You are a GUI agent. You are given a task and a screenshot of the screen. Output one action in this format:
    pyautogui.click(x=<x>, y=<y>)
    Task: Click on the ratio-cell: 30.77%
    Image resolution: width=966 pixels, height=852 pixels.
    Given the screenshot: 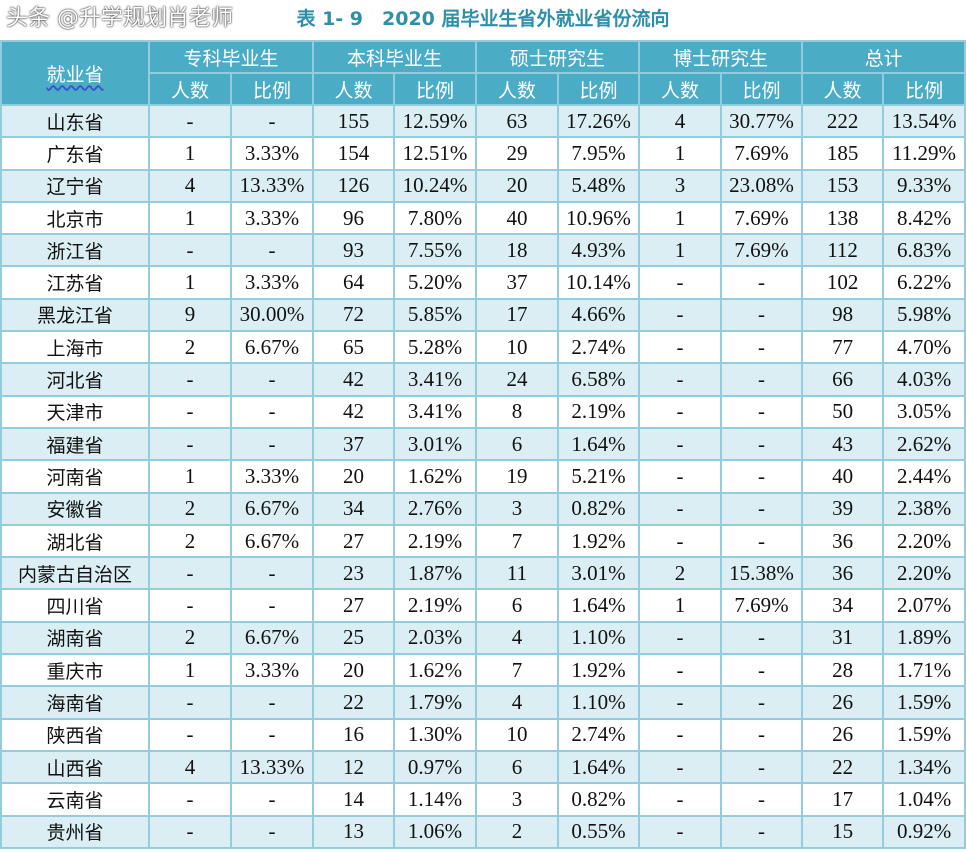 What is the action you would take?
    pyautogui.click(x=762, y=121)
    